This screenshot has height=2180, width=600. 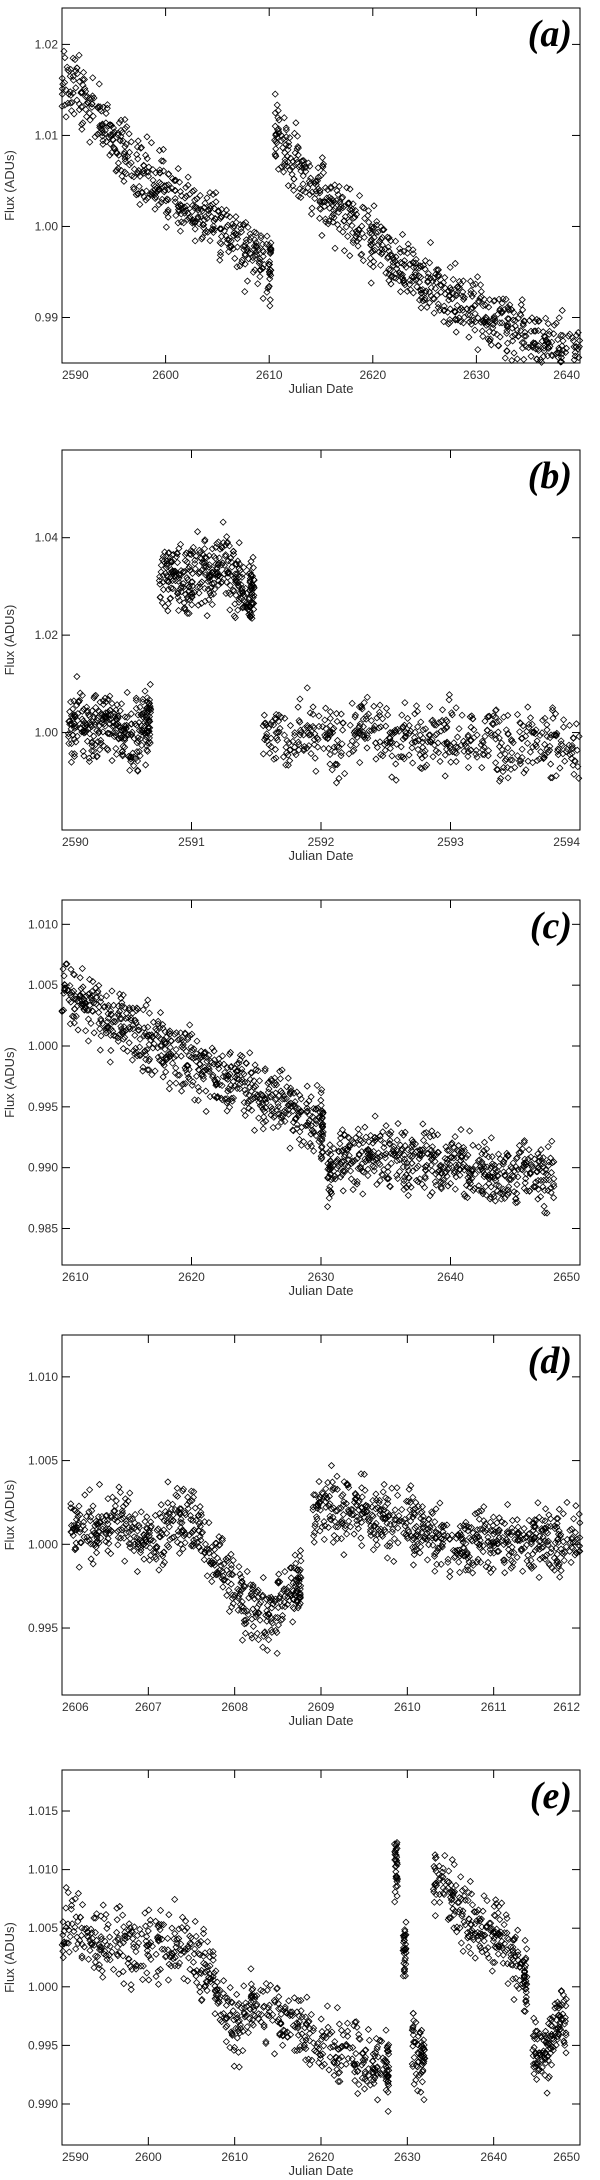 I want to click on panel-label: (d), so click(x=550, y=1361).